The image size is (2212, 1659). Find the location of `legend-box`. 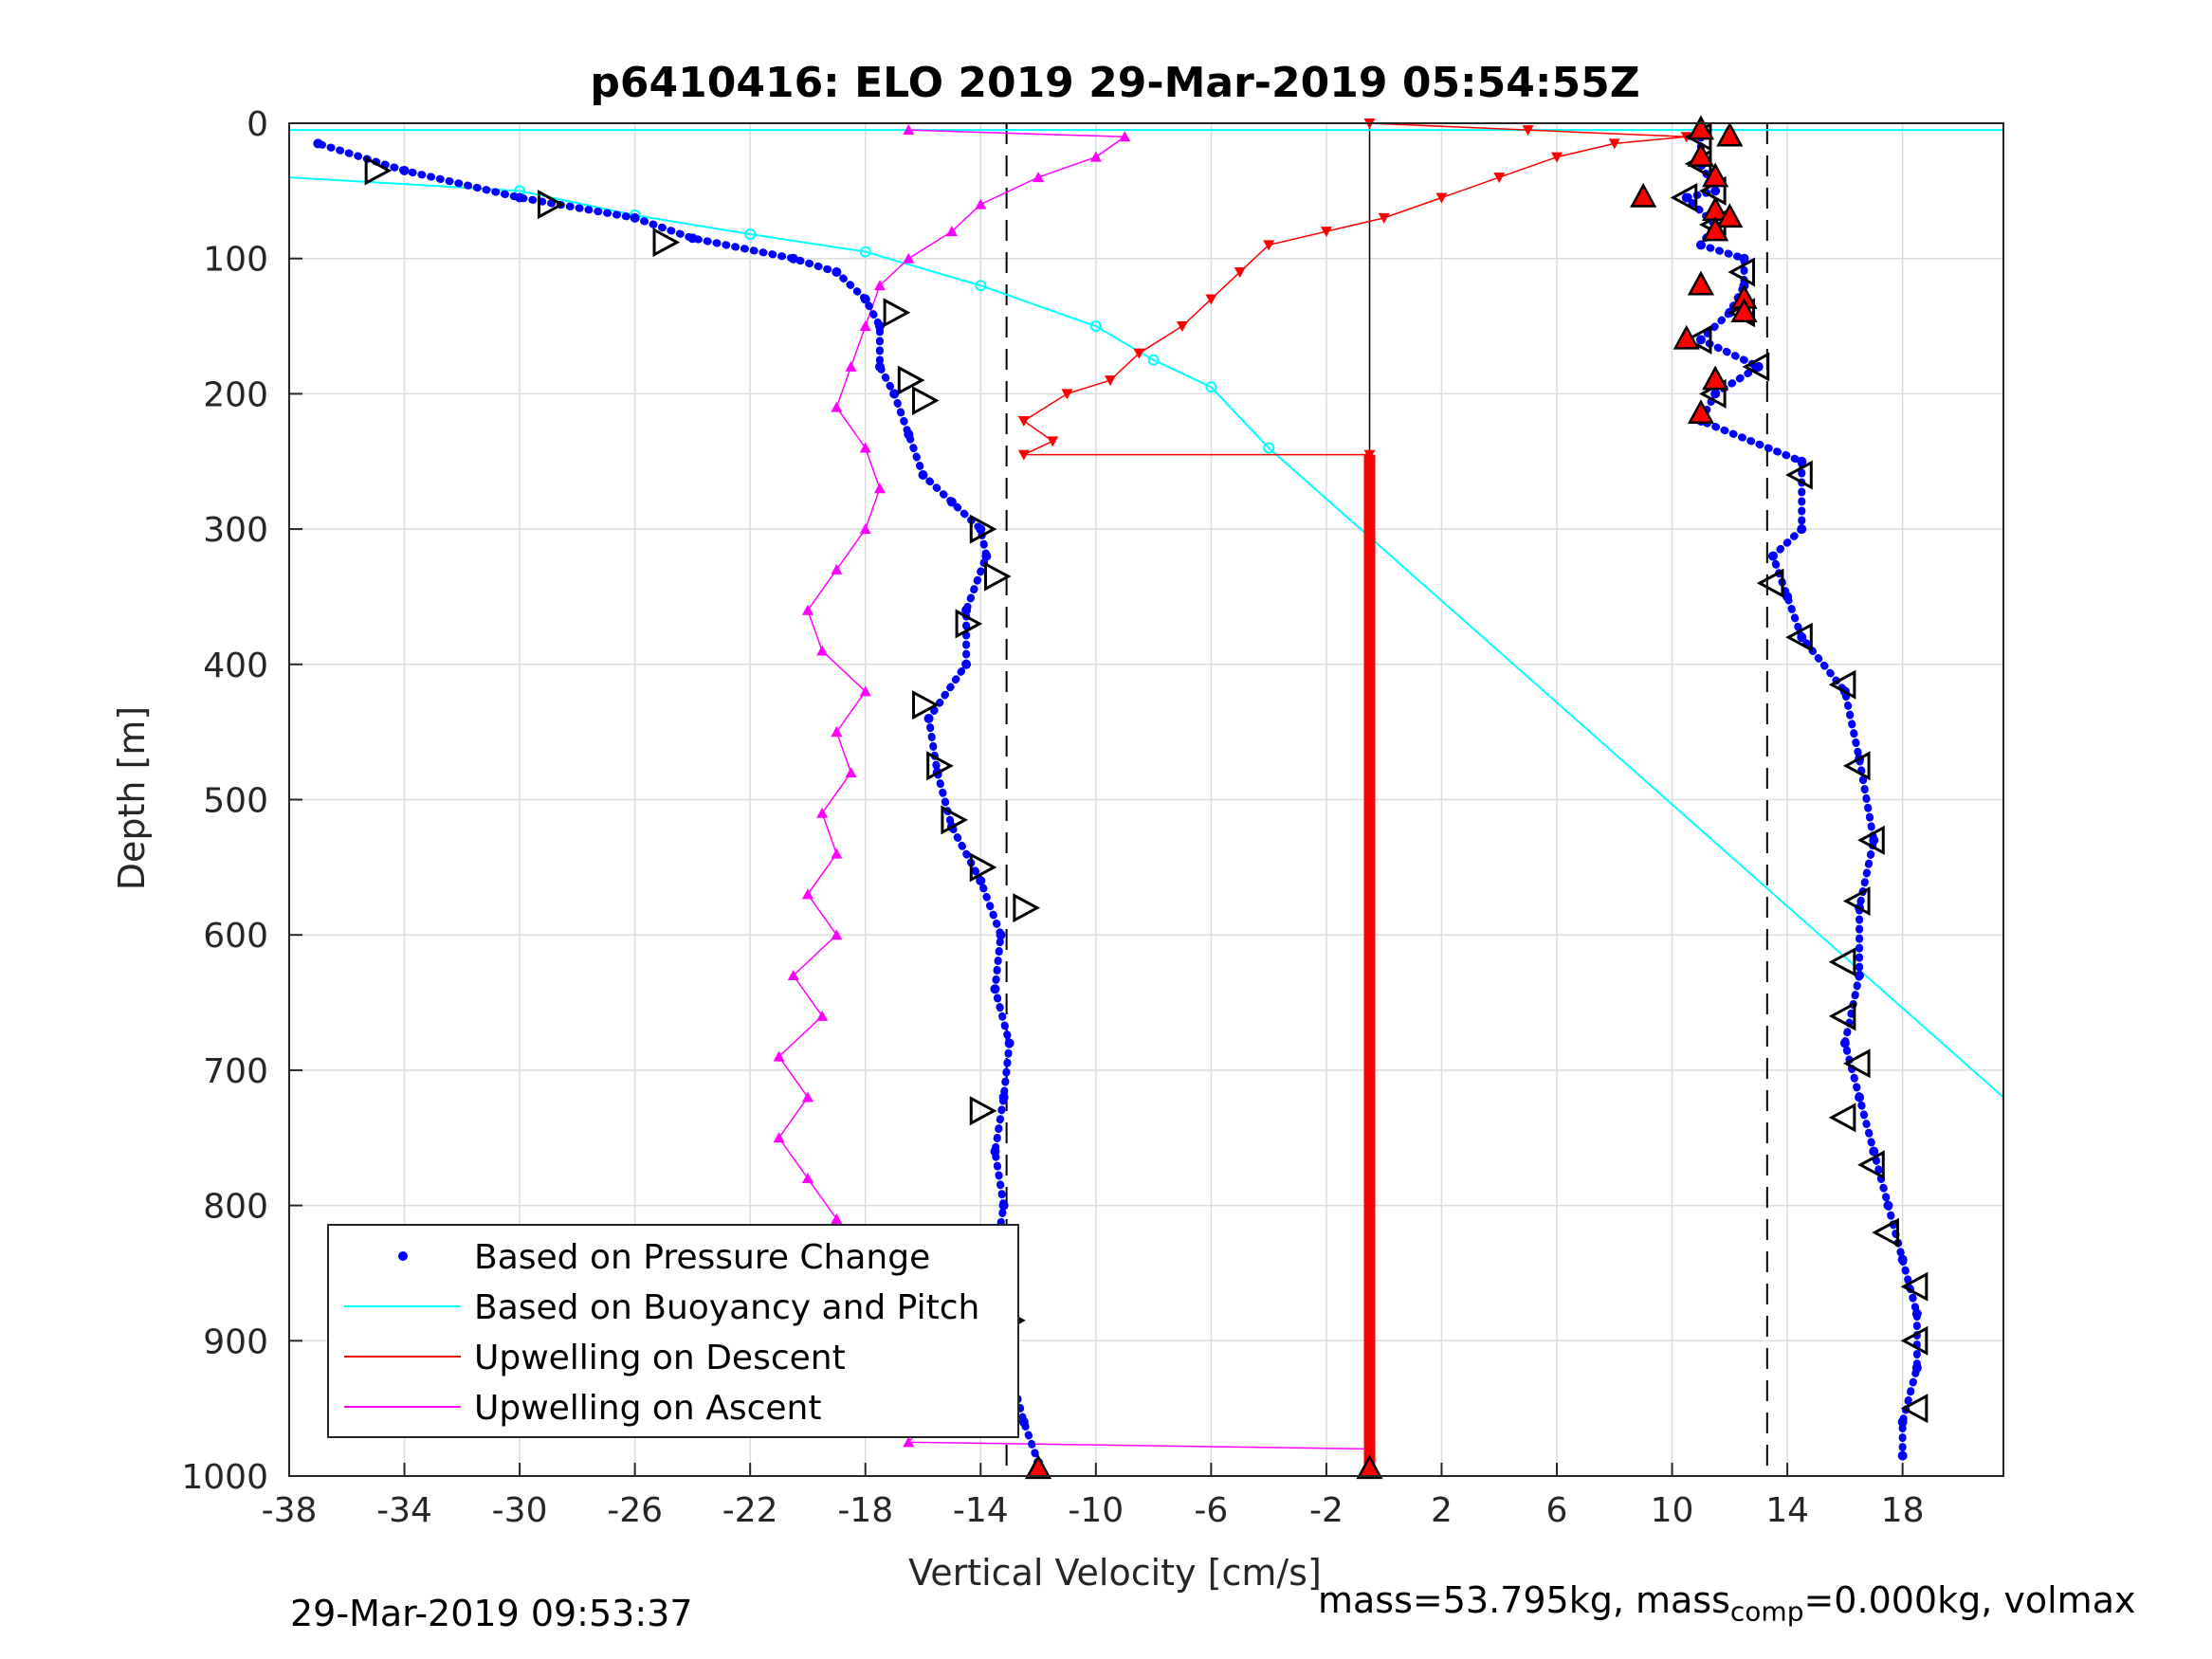

legend-box is located at coordinates (673, 1331).